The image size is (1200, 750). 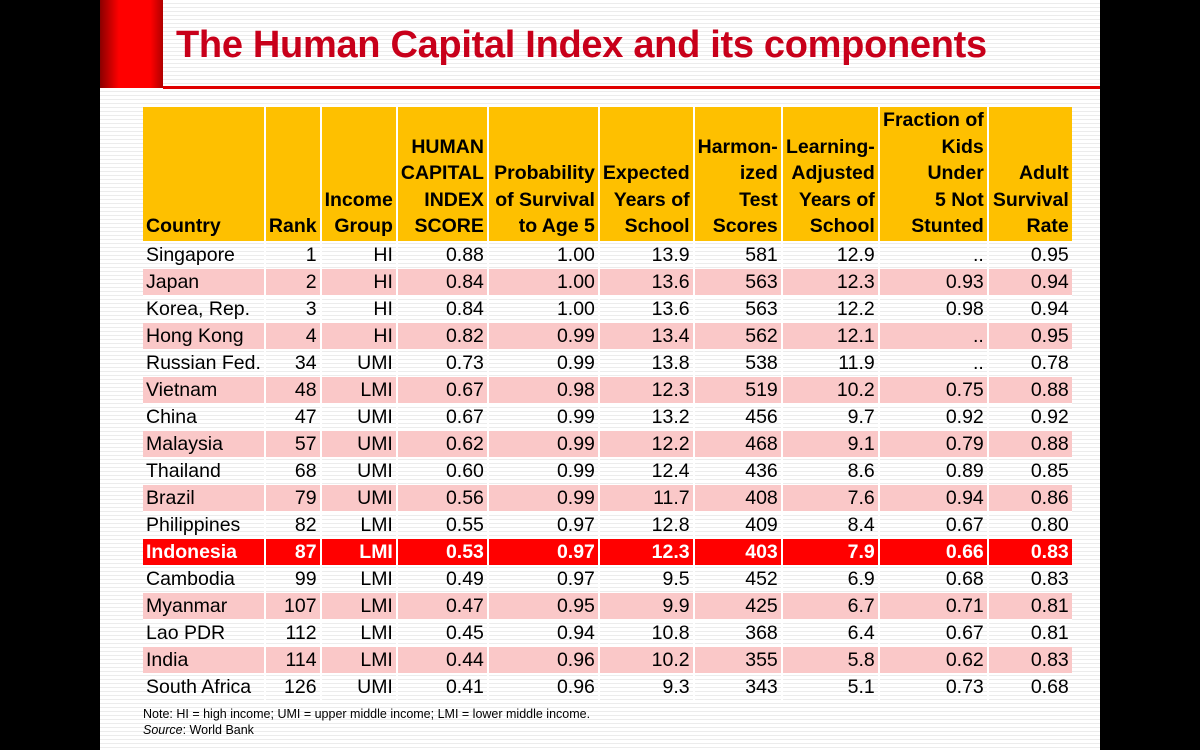 I want to click on table-cell: 9.1, so click(x=829, y=443).